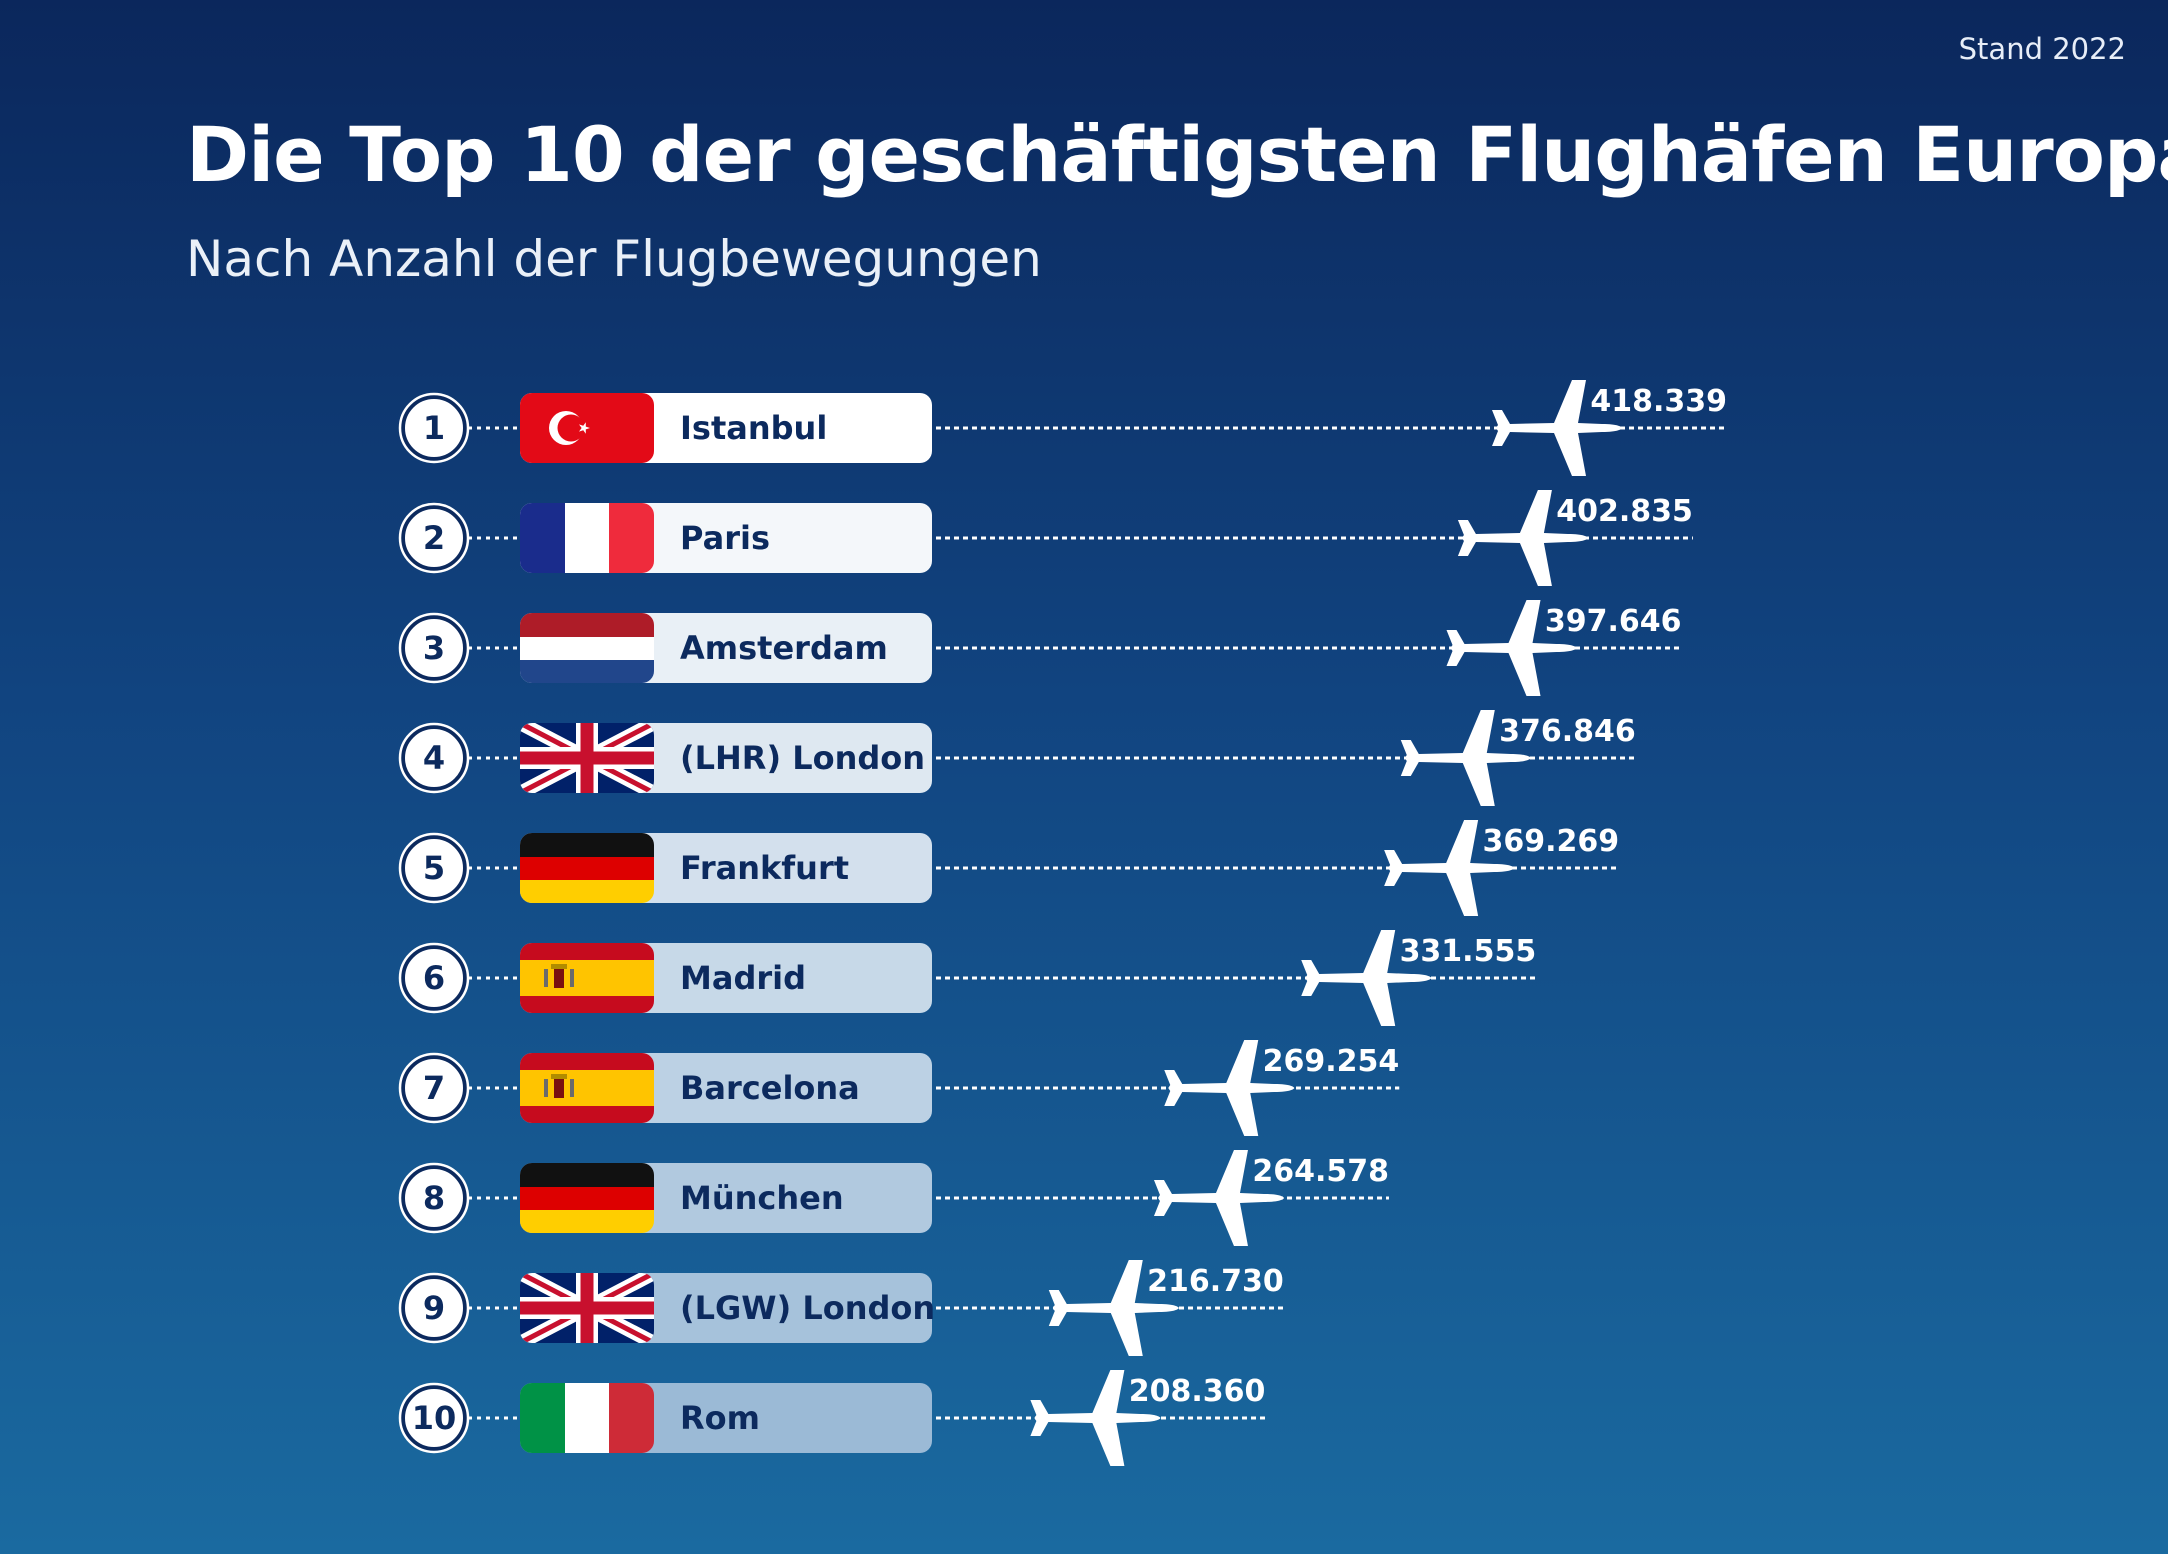  I want to click on city-name: Paris, so click(725, 538).